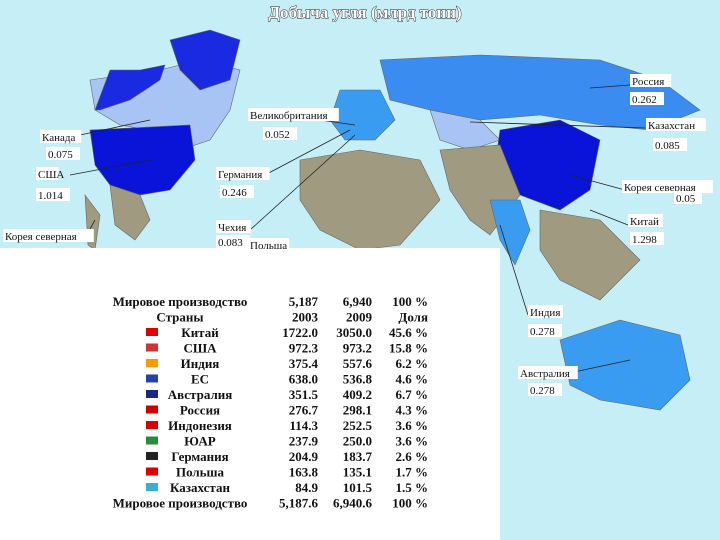 Image resolution: width=720 pixels, height=540 pixels. Describe the element at coordinates (648, 82) in the screenshot. I see `country-label: Россия` at that location.